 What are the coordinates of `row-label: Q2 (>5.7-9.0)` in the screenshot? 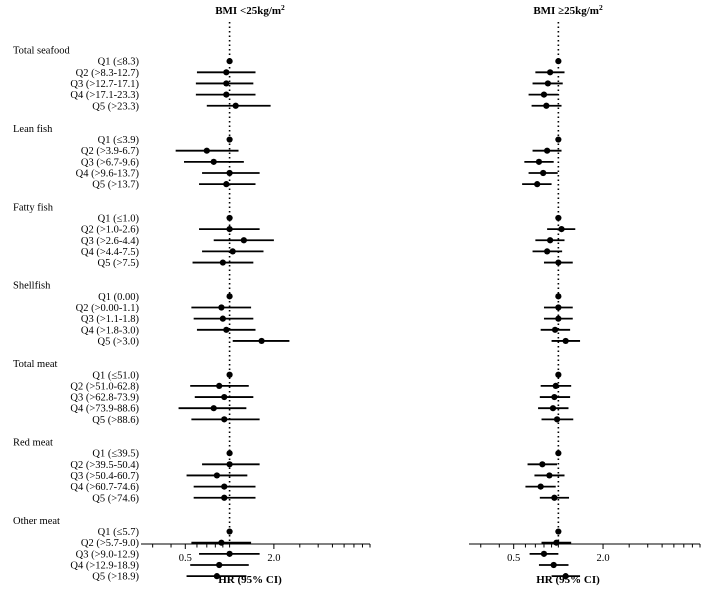 It's located at (110, 543).